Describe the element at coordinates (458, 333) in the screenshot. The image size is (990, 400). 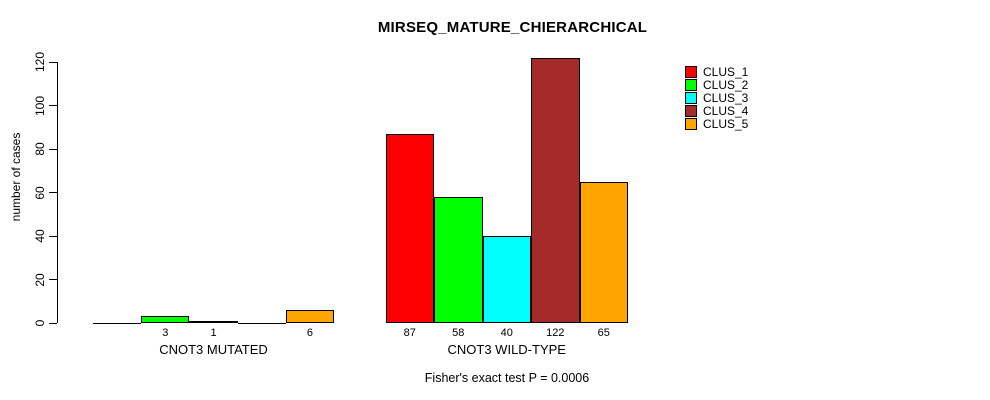
I see `bar-value-label: 58` at that location.